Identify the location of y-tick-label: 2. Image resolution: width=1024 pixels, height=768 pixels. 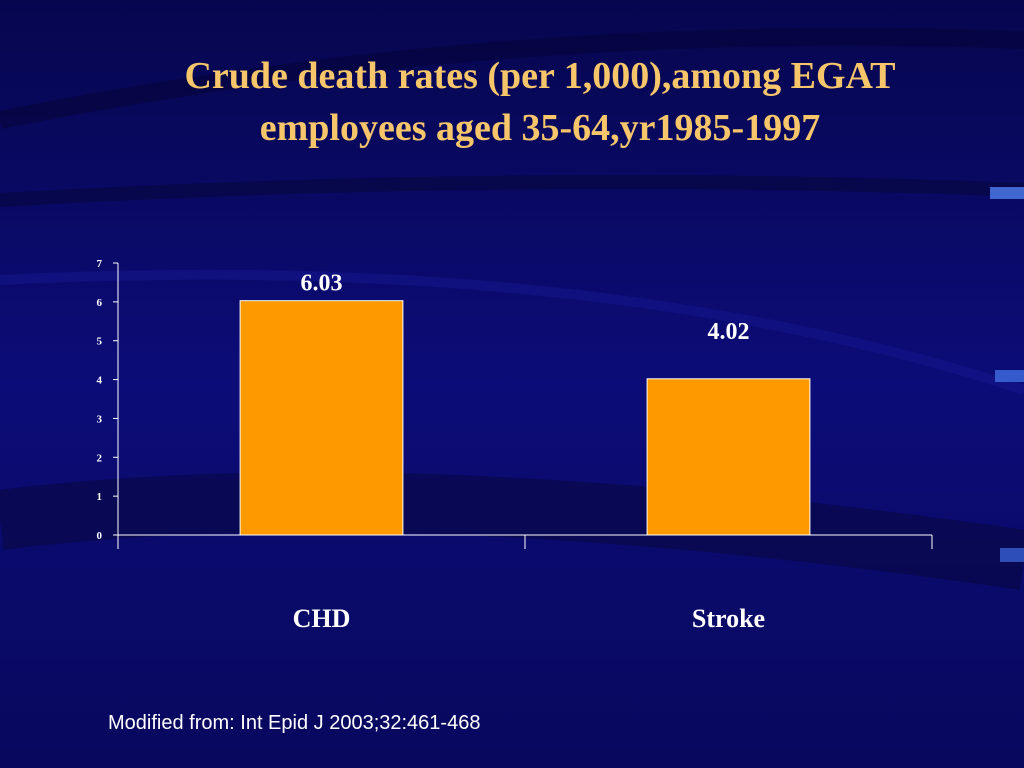
(100, 458).